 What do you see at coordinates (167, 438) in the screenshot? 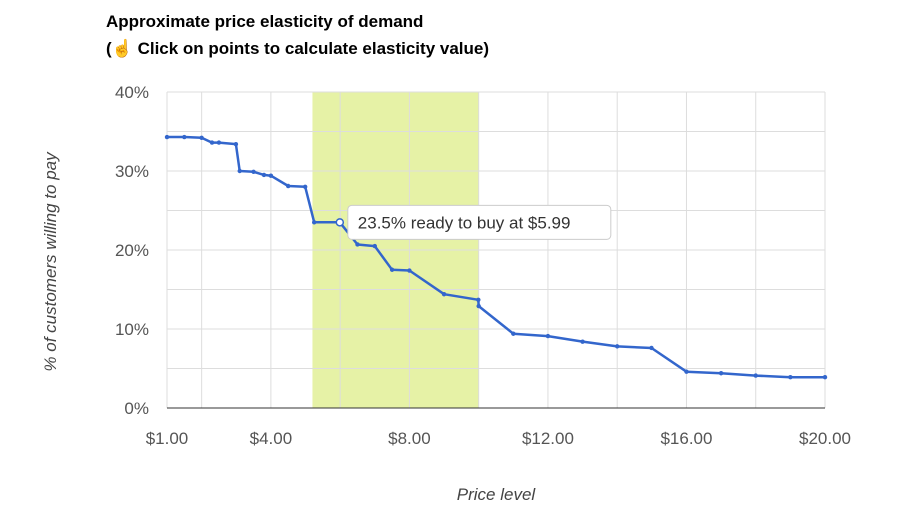
I see `x-tick-label: $1.00` at bounding box center [167, 438].